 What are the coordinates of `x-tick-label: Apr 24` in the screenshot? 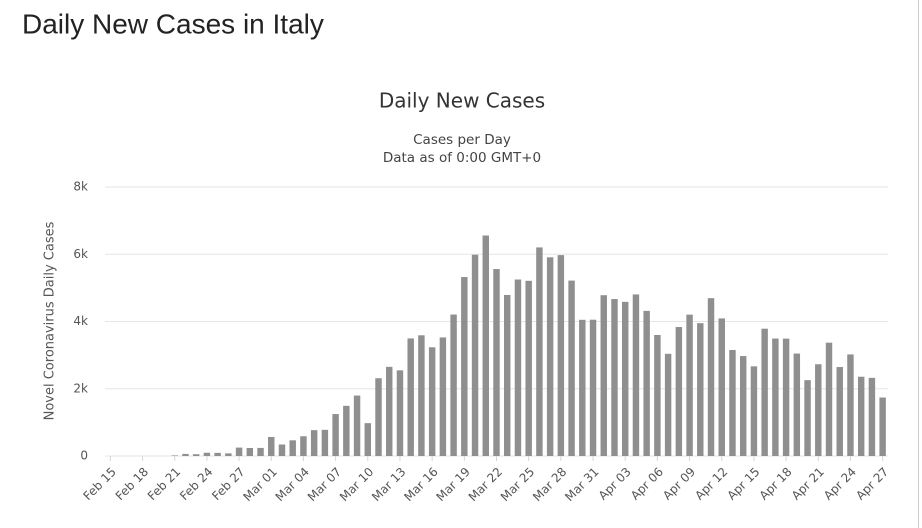 It's located at (840, 484).